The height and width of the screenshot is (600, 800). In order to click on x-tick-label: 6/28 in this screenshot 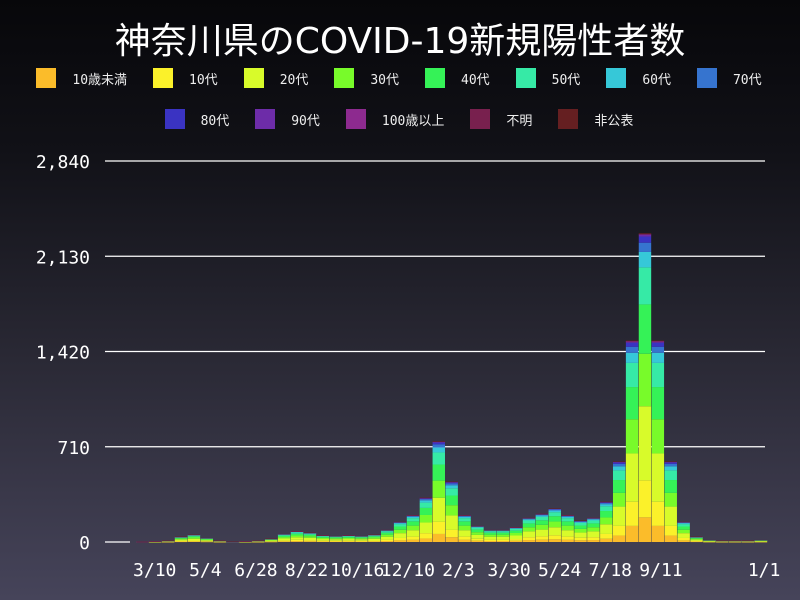, I will do `click(255, 570)`.